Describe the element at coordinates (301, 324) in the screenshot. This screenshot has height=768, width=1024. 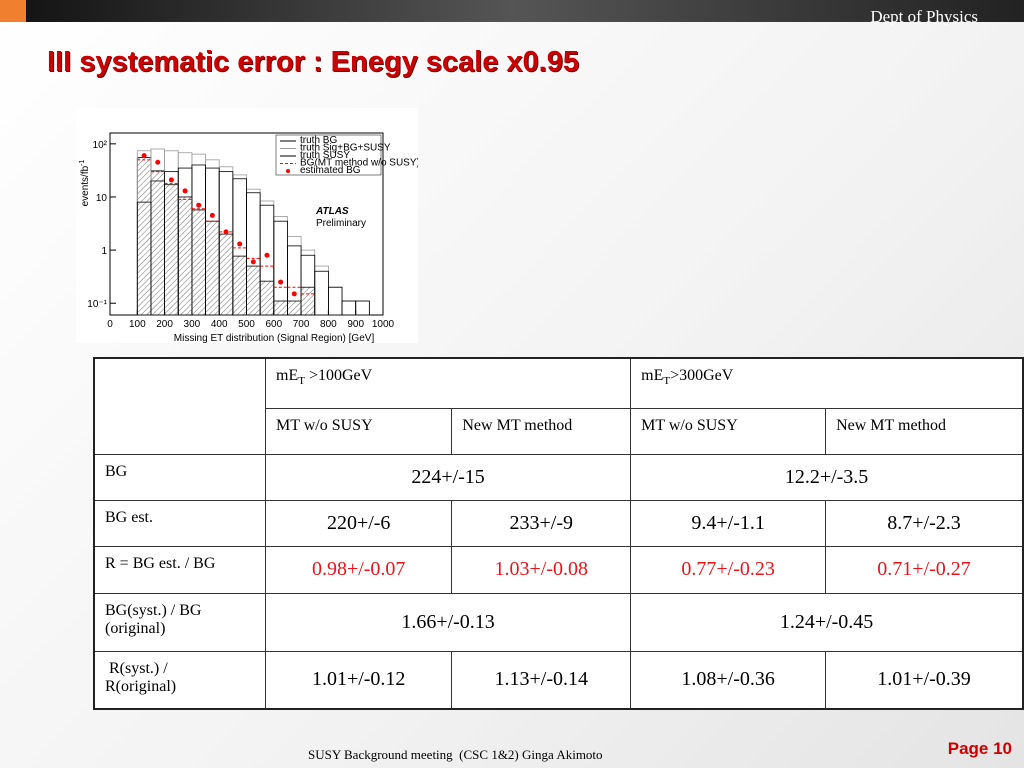
I see `x-tick-label: 700` at that location.